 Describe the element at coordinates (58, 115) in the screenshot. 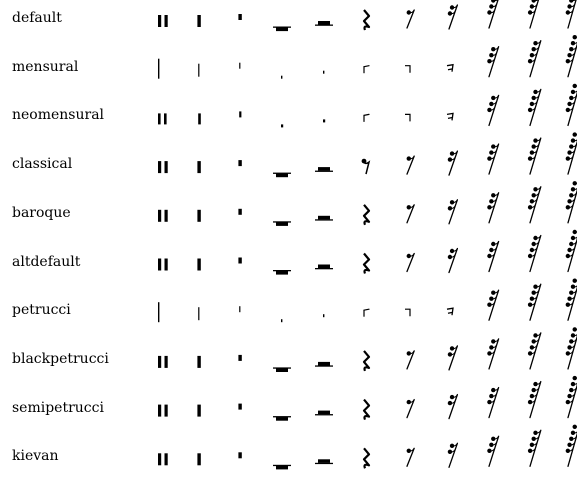

I see `style-label-neomensural: neomensural` at that location.